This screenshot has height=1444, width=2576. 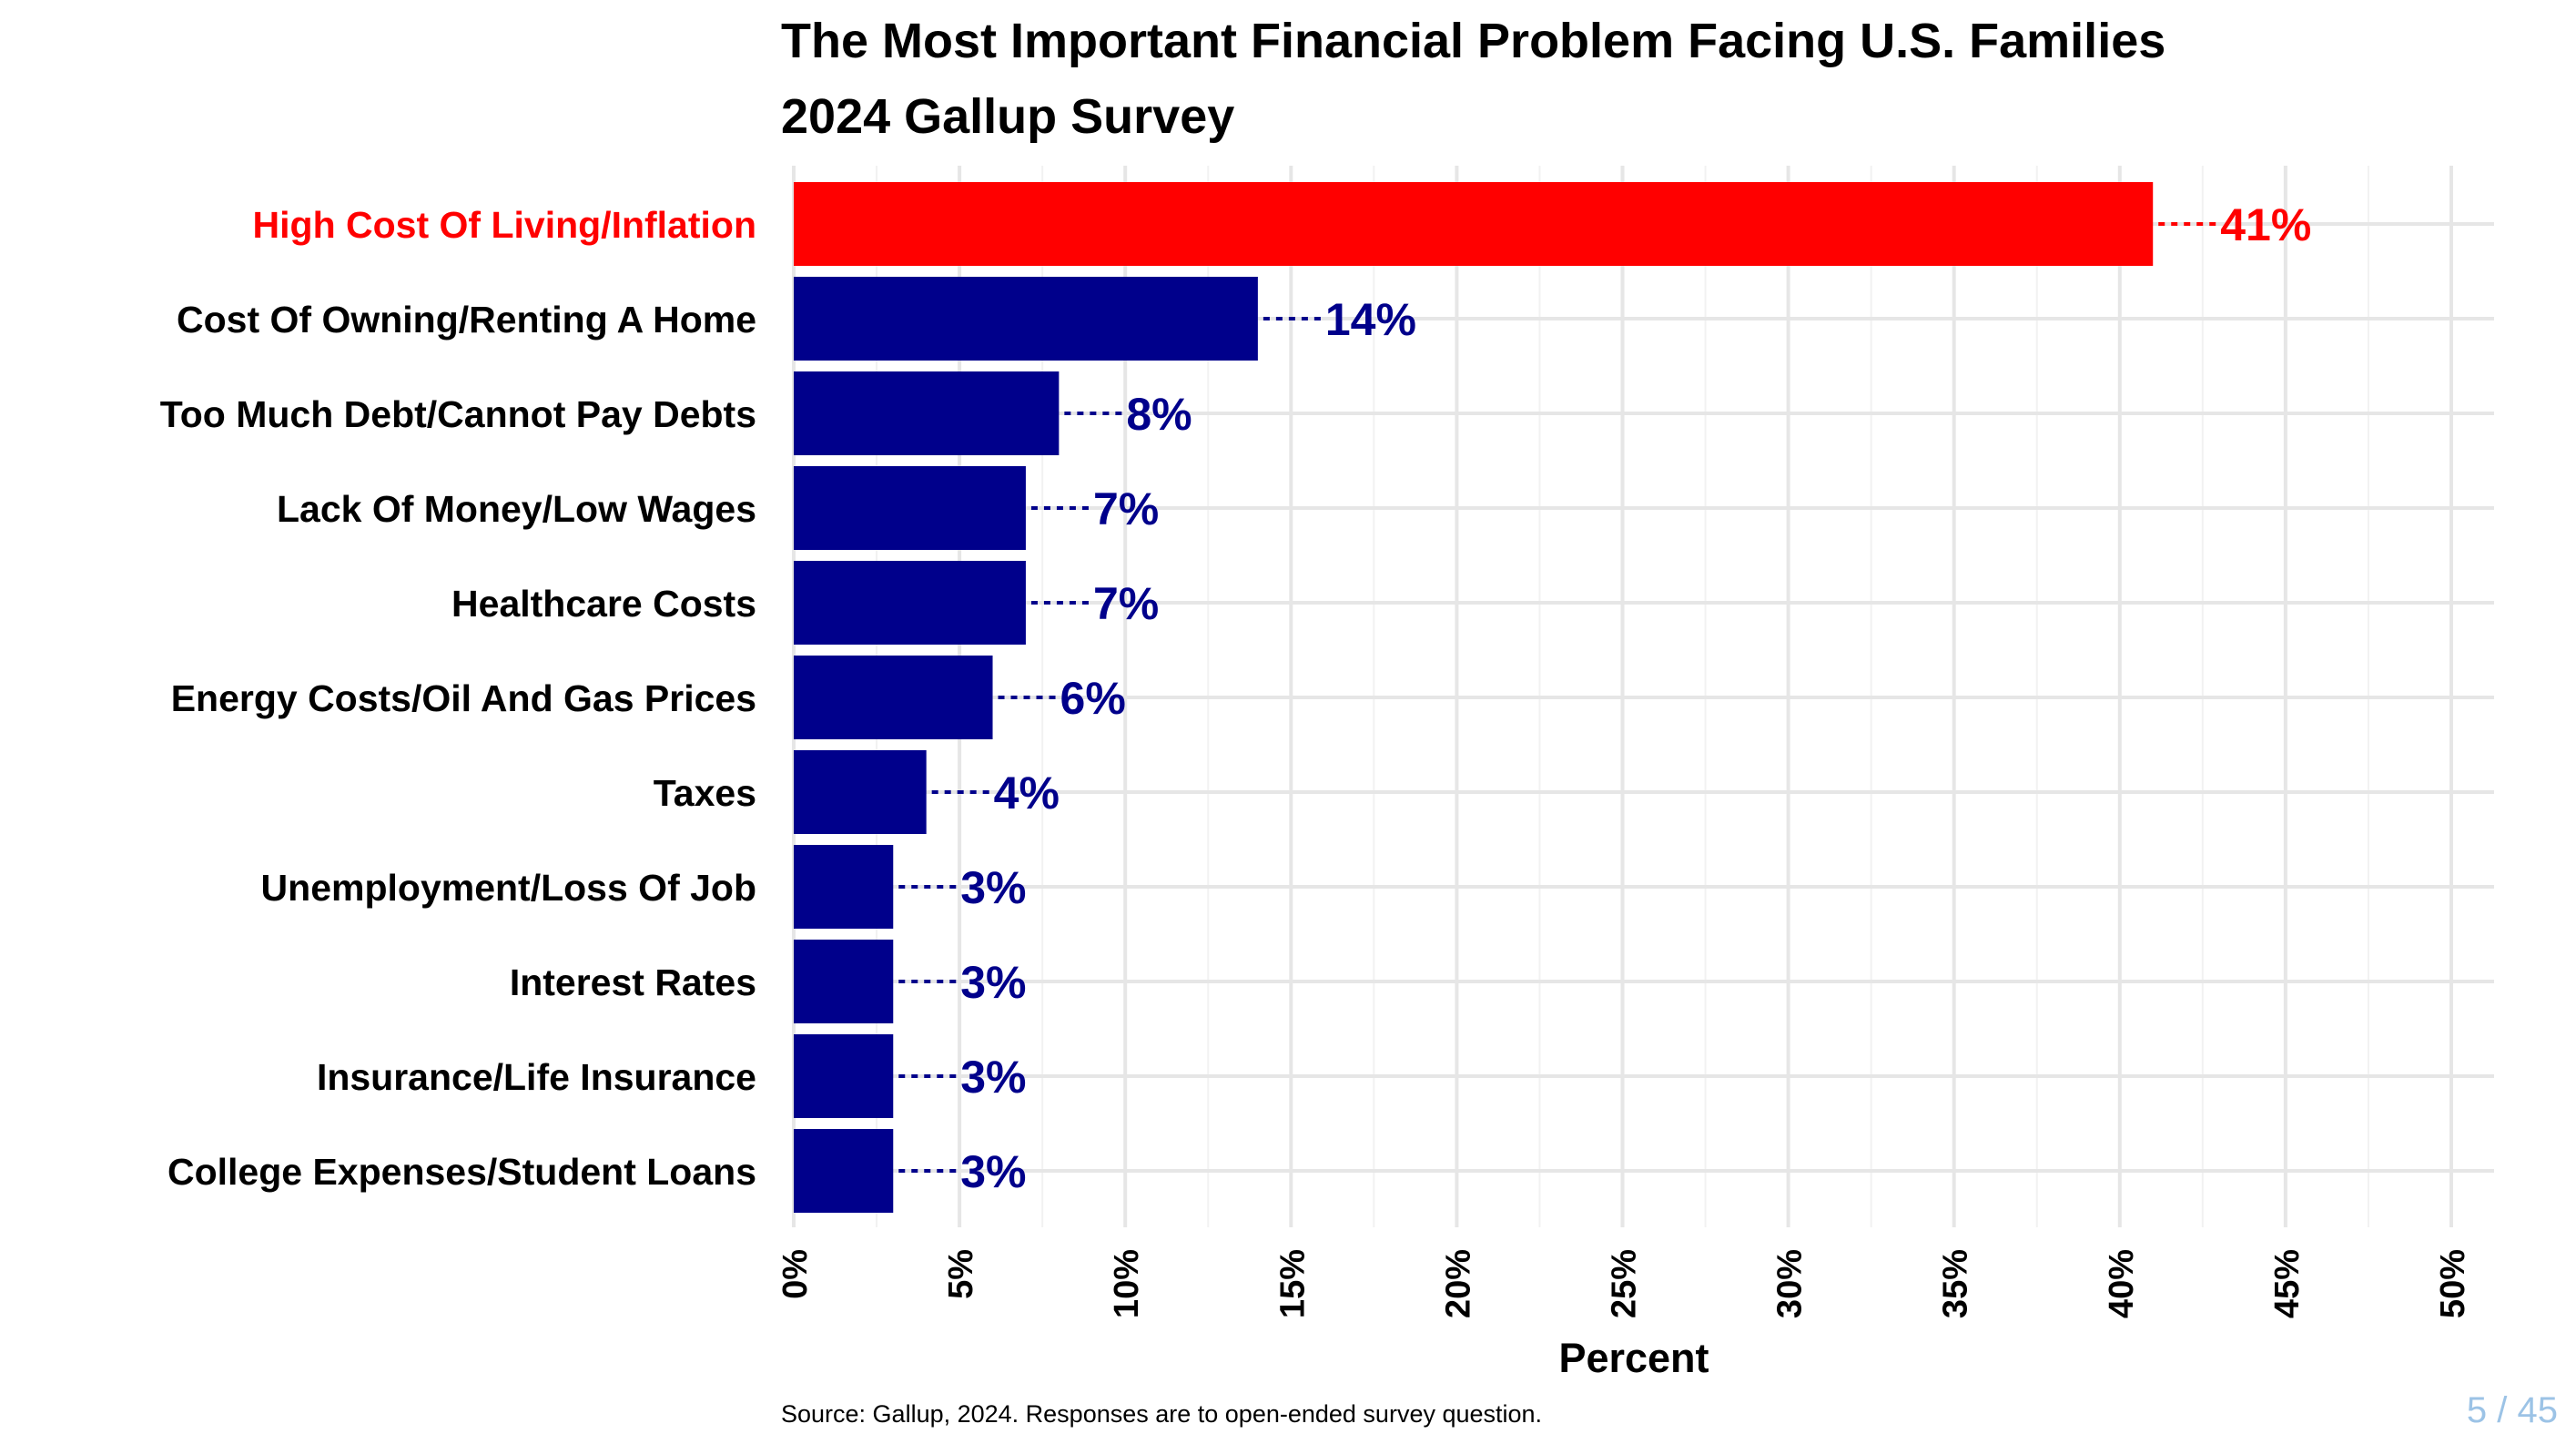 I want to click on category-label: Lack Of Money/Low Wages, so click(x=516, y=509).